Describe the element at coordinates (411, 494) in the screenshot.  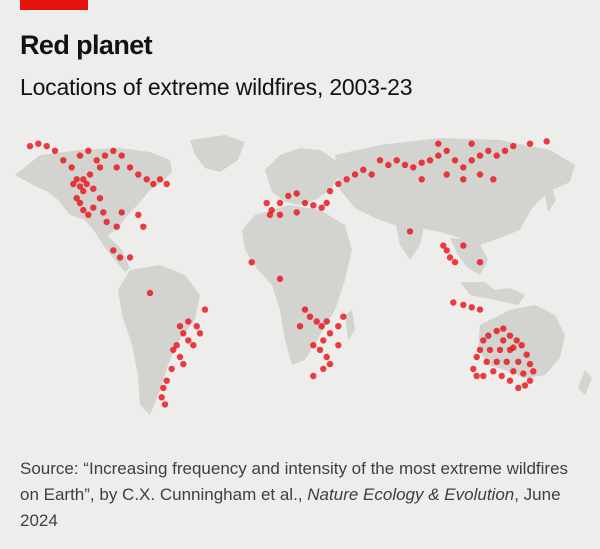
I see `source-journal: Nature Ecology & Evolution` at that location.